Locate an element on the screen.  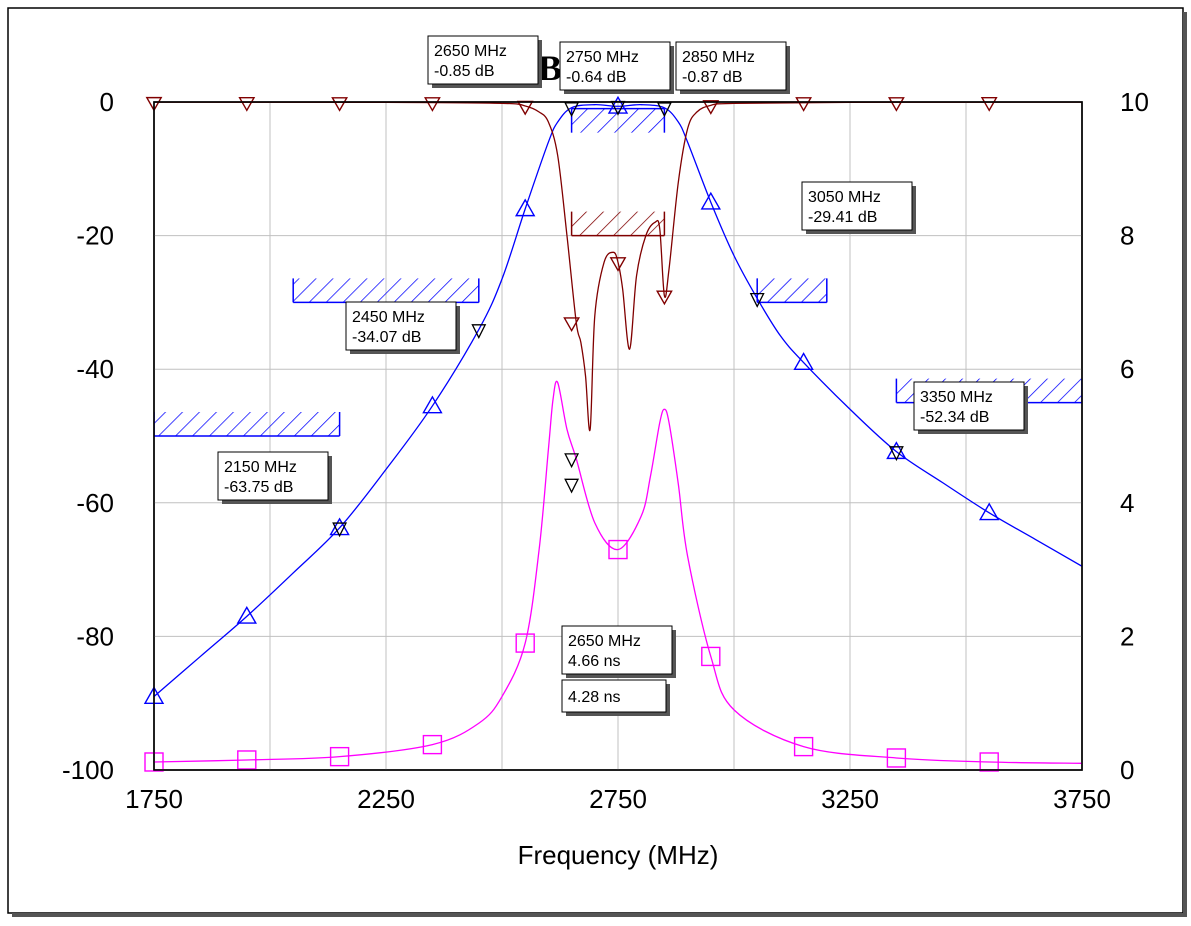
annotation-line2: -34.07 dB is located at coordinates (386, 337).